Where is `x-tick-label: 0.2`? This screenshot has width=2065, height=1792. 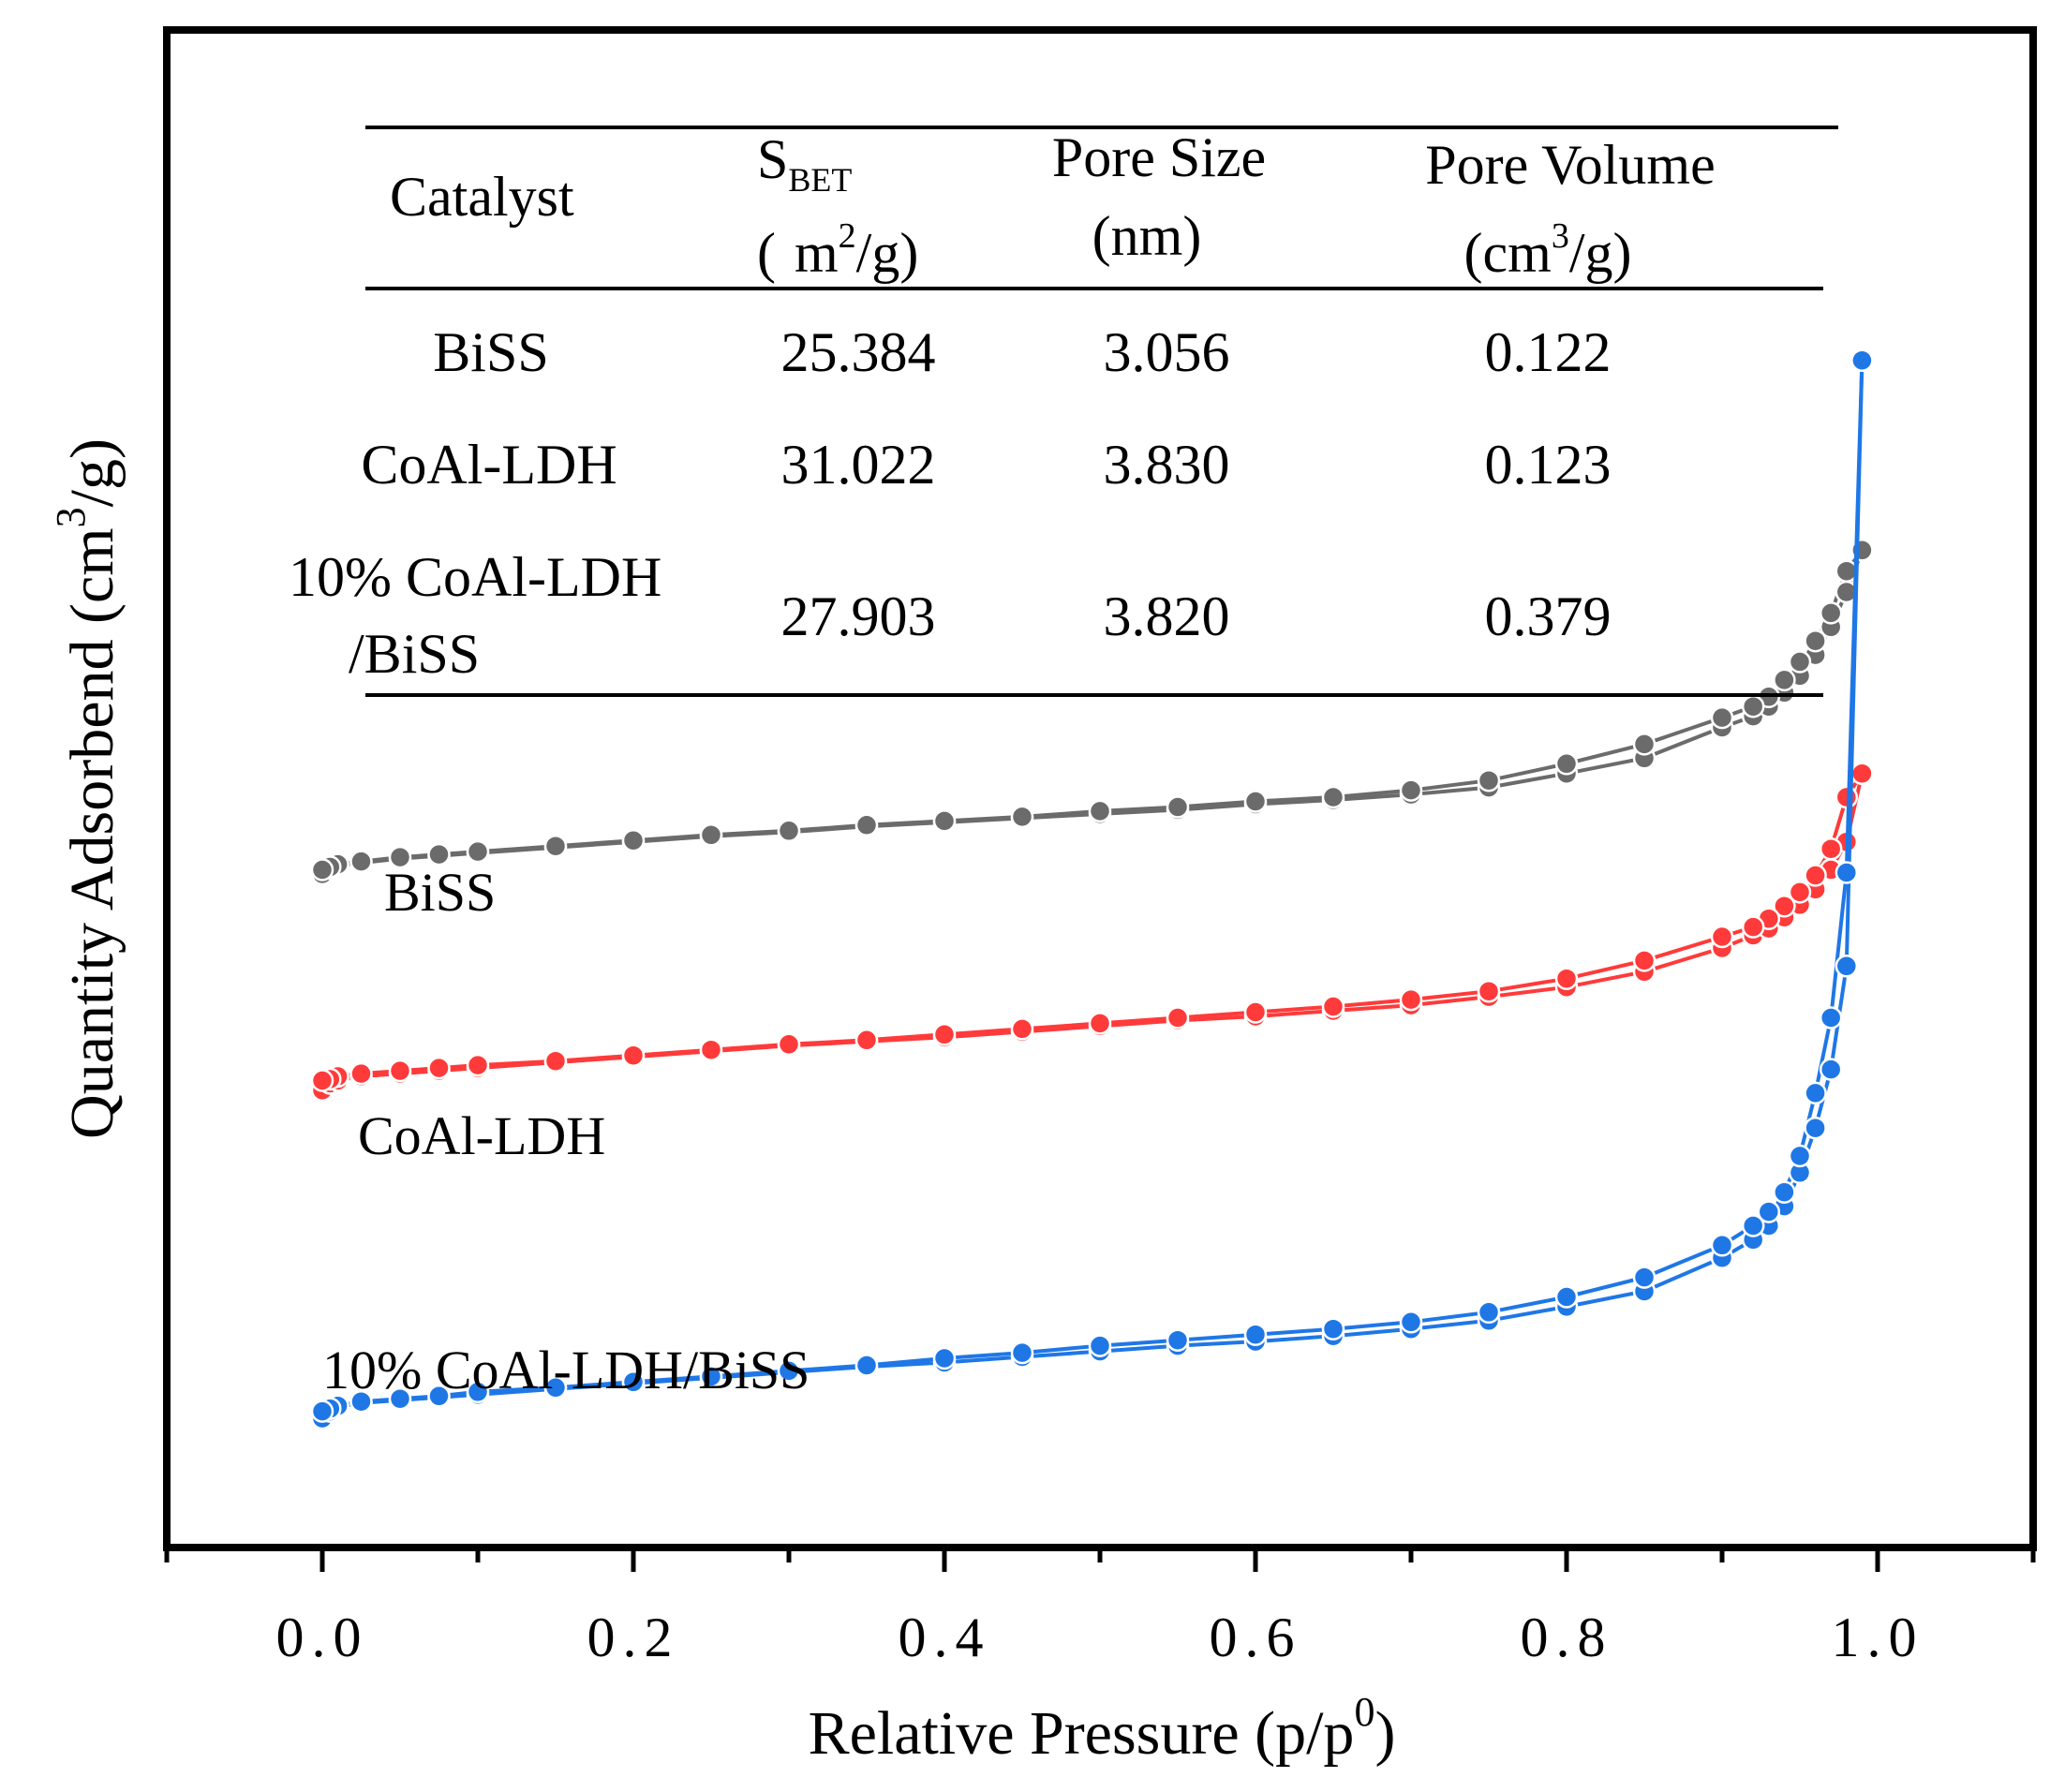
x-tick-label: 0.2 is located at coordinates (633, 1637).